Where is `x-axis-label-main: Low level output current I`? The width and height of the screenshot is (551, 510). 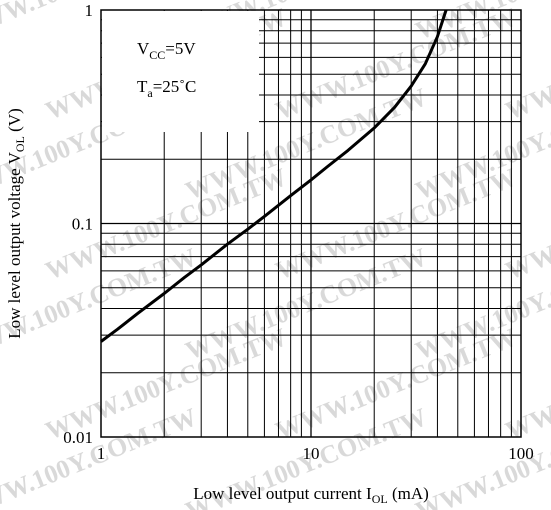 x-axis-label-main: Low level output current I is located at coordinates (282, 493).